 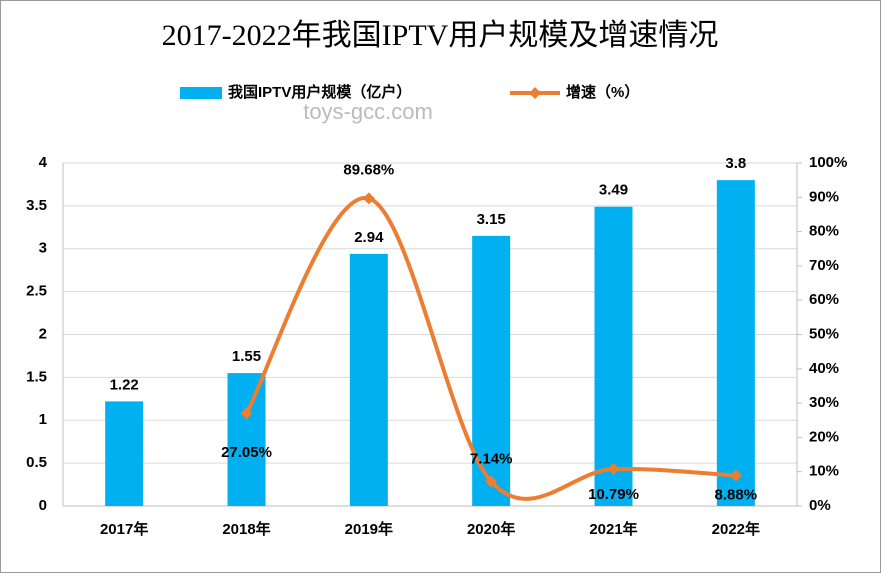 I want to click on y2-tick-label: 90%, so click(x=824, y=196).